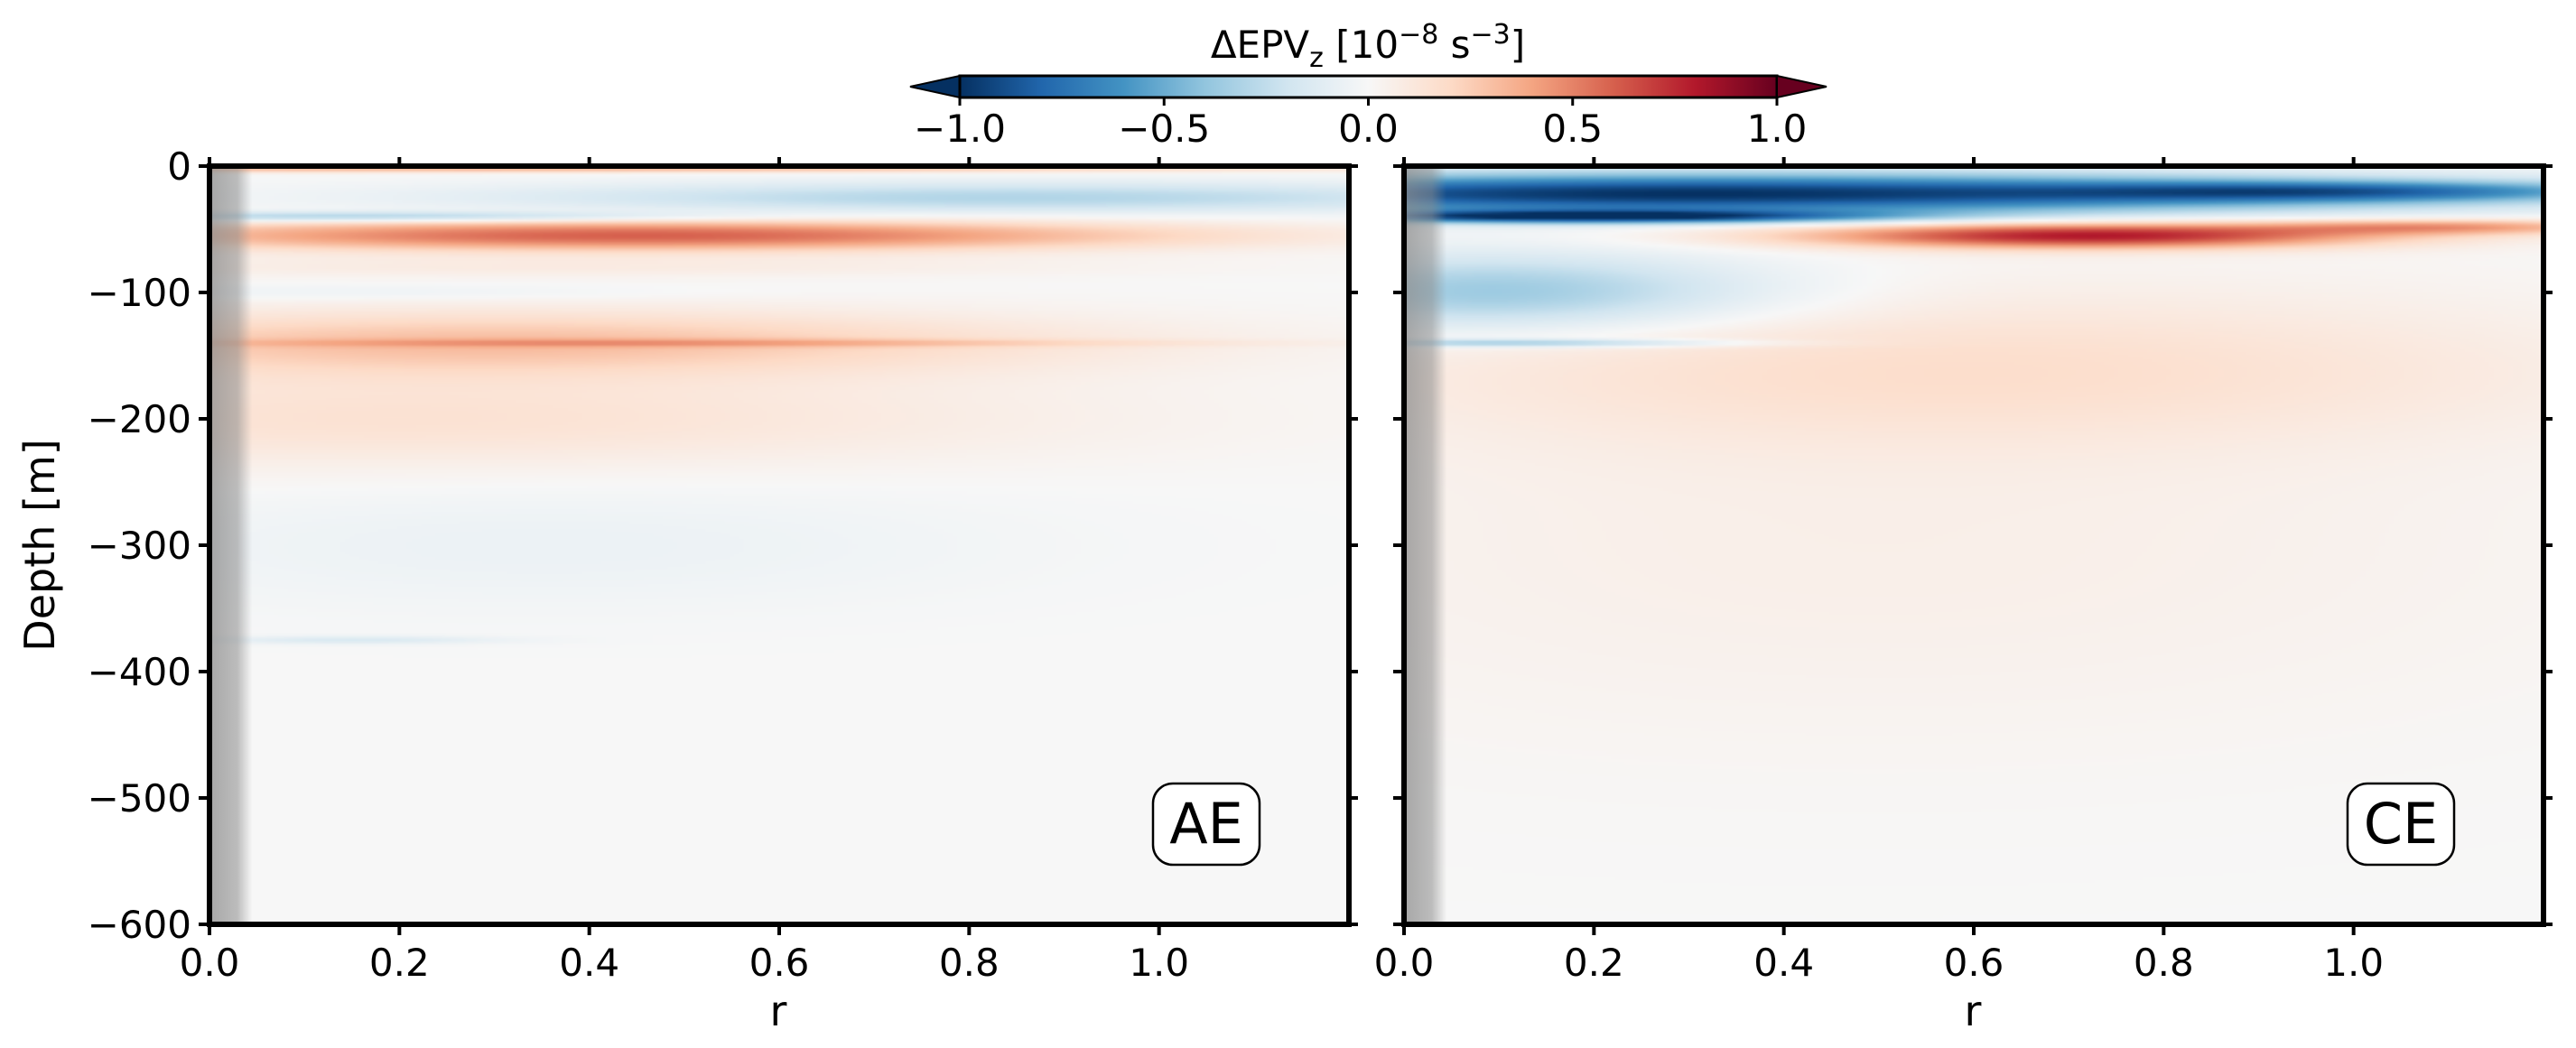  I want to click on y-tick-label: 0, so click(179, 167).